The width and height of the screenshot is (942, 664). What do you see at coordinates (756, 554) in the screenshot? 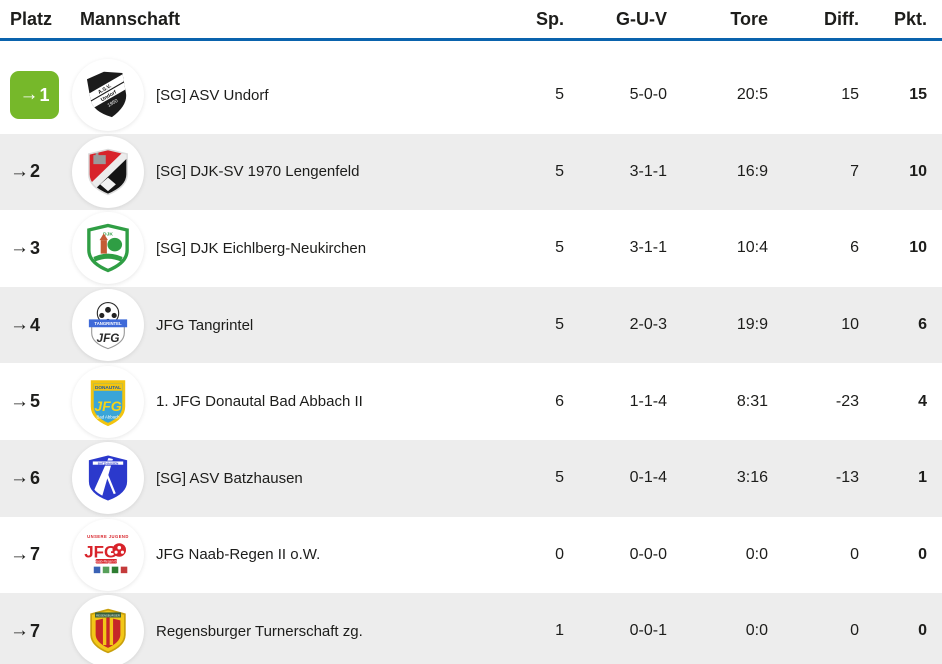
I see `goals: 0:0` at bounding box center [756, 554].